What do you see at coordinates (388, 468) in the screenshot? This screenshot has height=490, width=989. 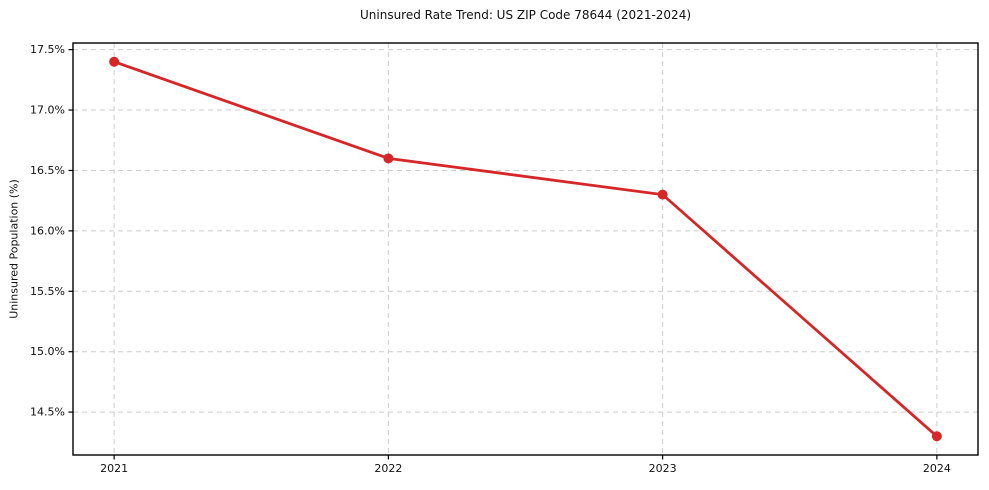 I see `x-tick-label: 2022` at bounding box center [388, 468].